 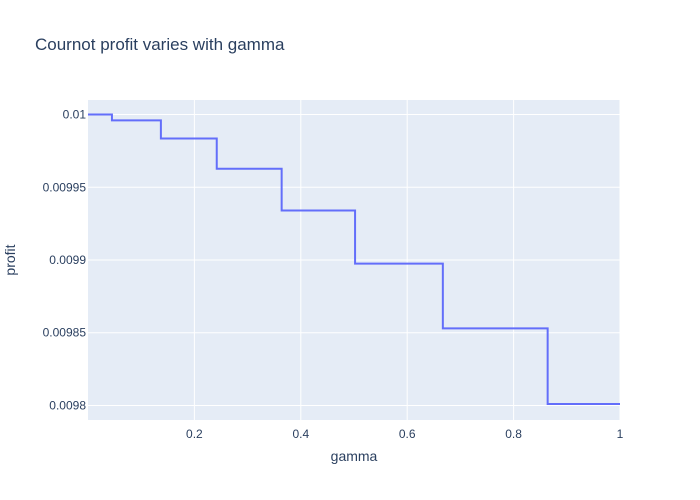 I want to click on chart-title: Cournot profit varies with gamma, so click(x=160, y=44).